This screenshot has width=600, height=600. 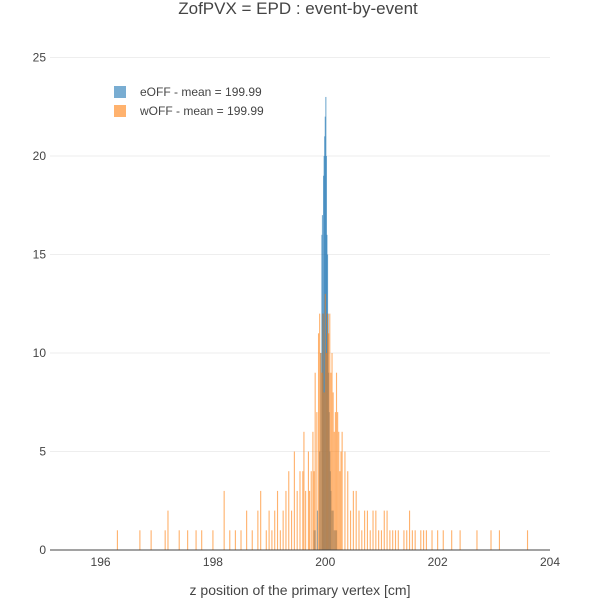 What do you see at coordinates (438, 562) in the screenshot?
I see `x-tick-label: 202` at bounding box center [438, 562].